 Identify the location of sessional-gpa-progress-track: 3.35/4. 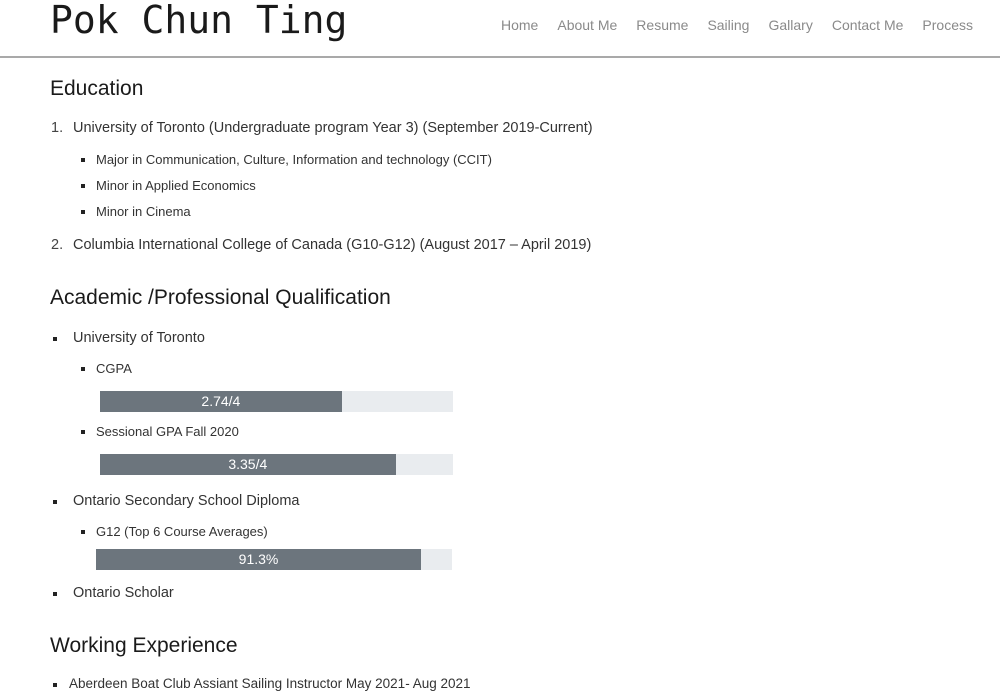
(276, 464).